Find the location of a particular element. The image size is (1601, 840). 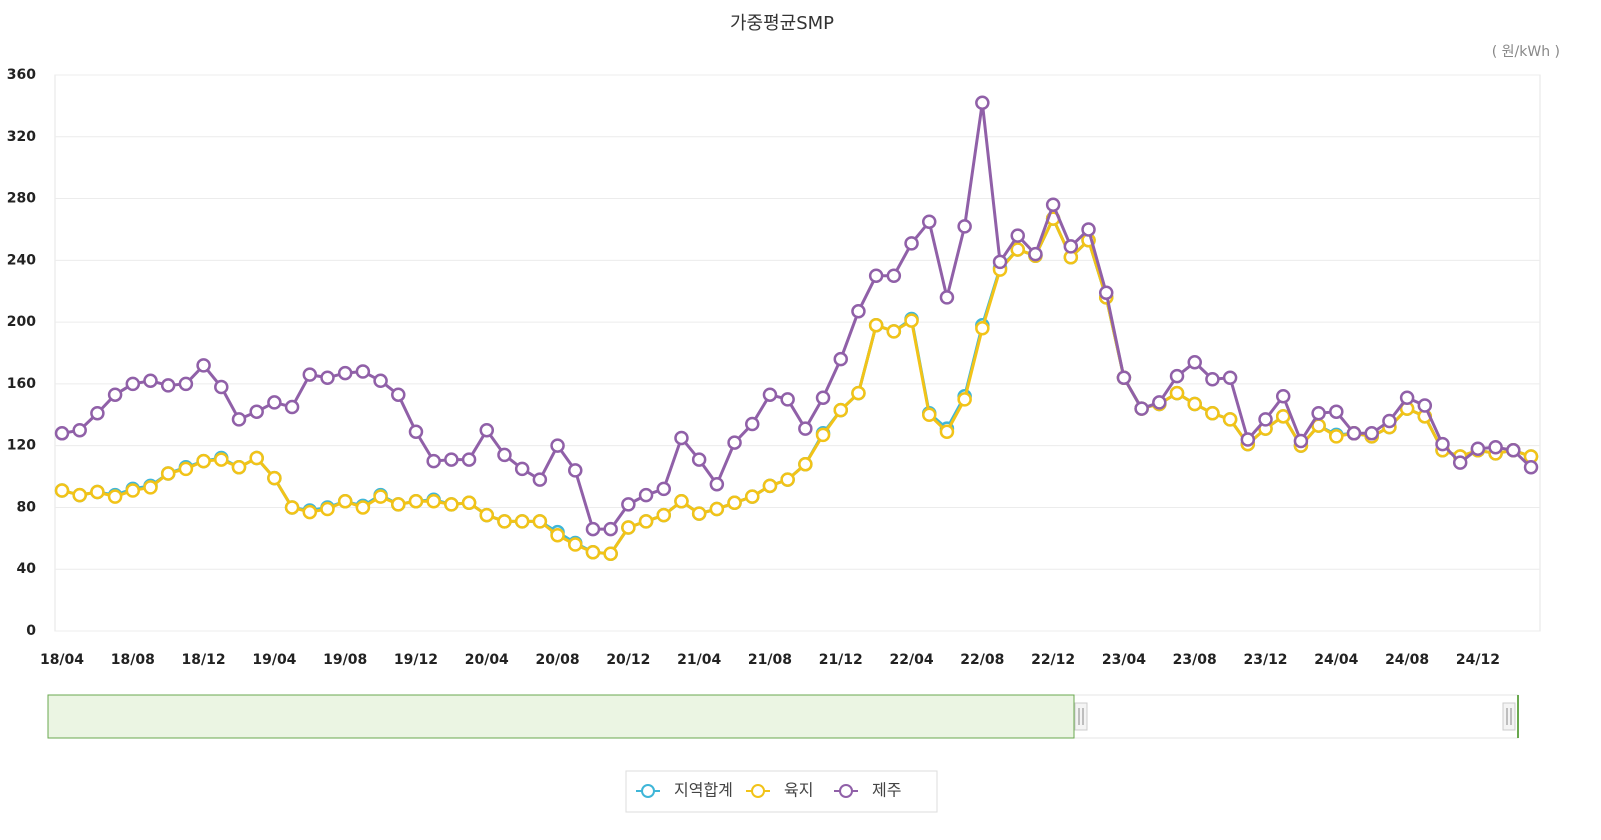

x-tick-label: 21/04 is located at coordinates (699, 660).